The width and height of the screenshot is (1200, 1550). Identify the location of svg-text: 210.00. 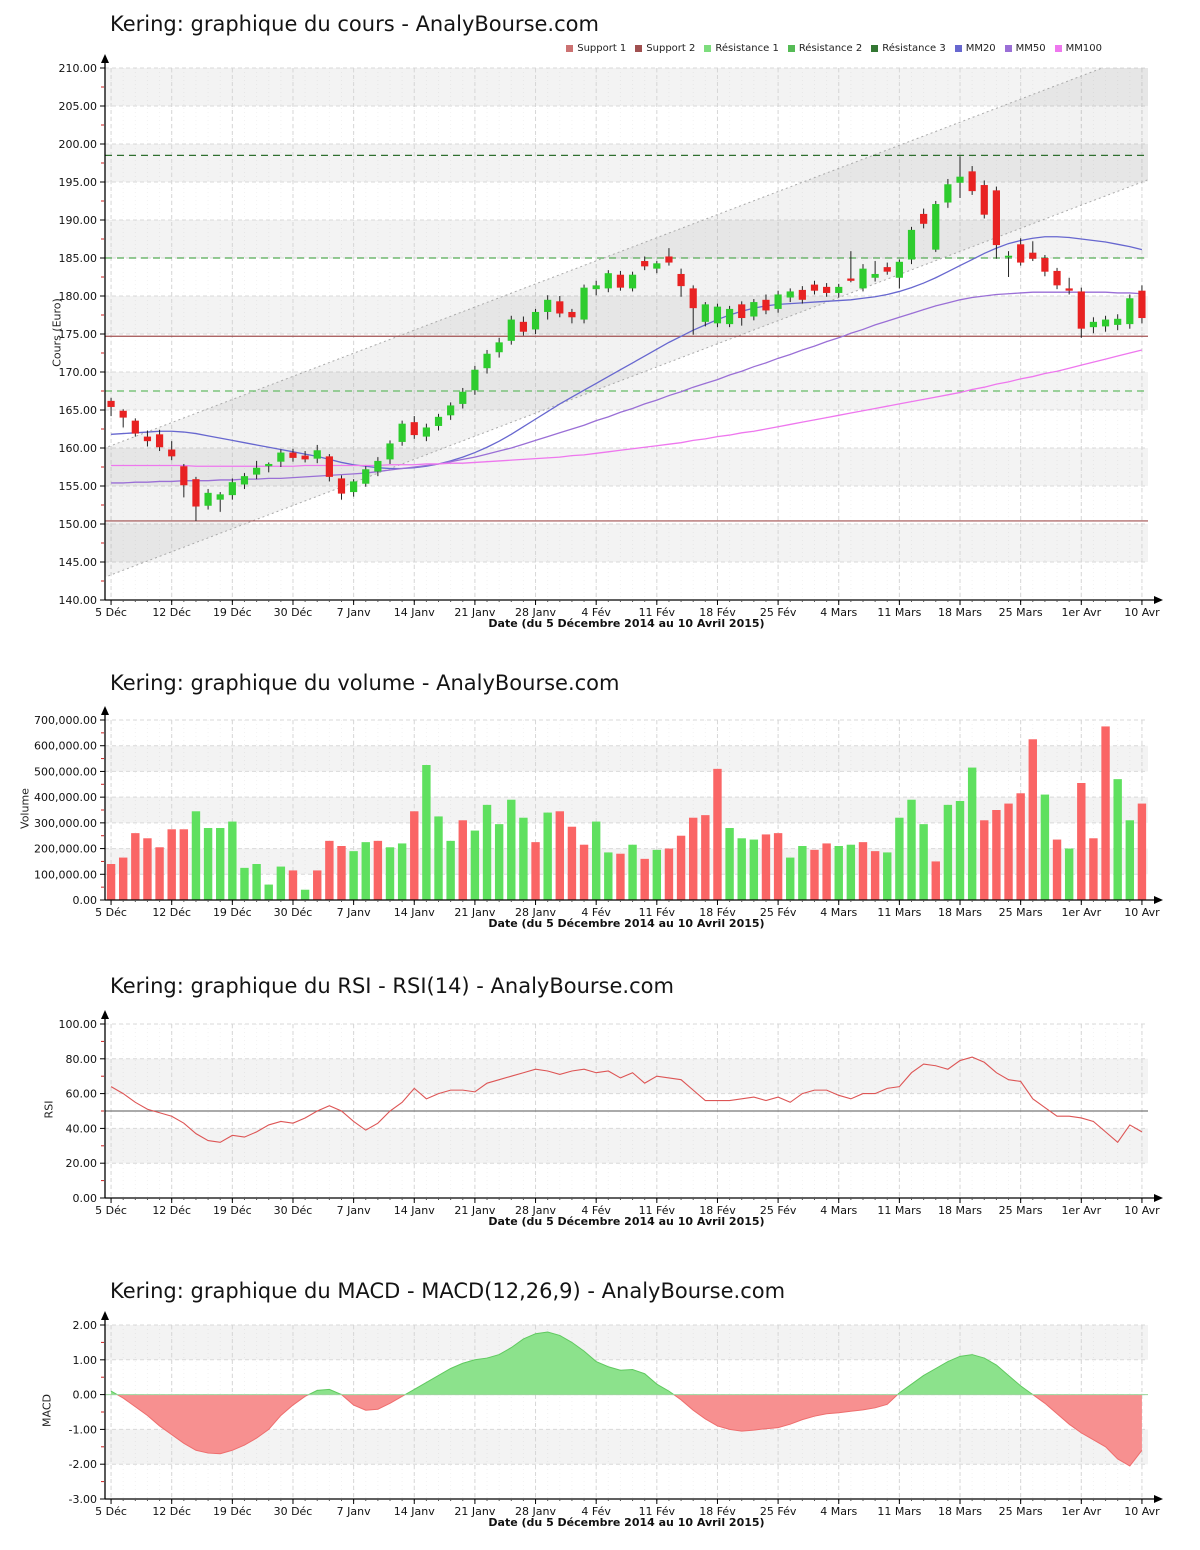
(78, 68).